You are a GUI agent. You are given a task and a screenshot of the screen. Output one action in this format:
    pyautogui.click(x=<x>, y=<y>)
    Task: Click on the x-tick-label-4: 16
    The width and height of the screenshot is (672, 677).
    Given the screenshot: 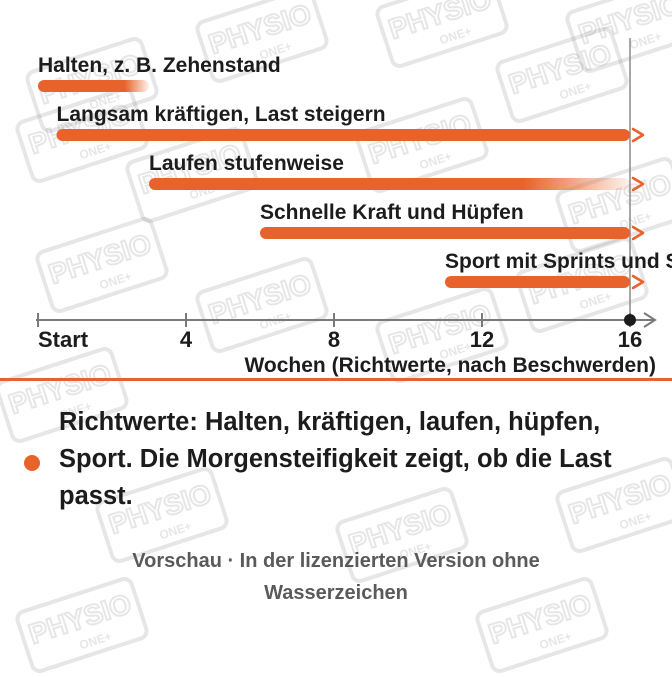 What is the action you would take?
    pyautogui.click(x=630, y=339)
    